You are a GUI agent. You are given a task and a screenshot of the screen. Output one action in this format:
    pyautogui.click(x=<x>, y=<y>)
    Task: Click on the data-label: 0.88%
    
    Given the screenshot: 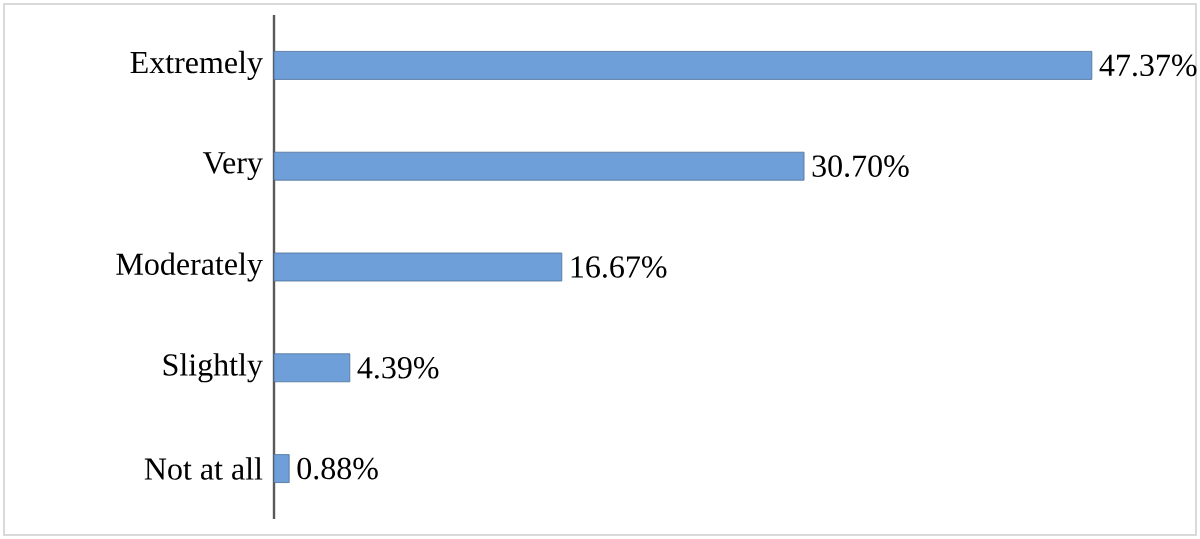 What is the action you would take?
    pyautogui.click(x=337, y=468)
    